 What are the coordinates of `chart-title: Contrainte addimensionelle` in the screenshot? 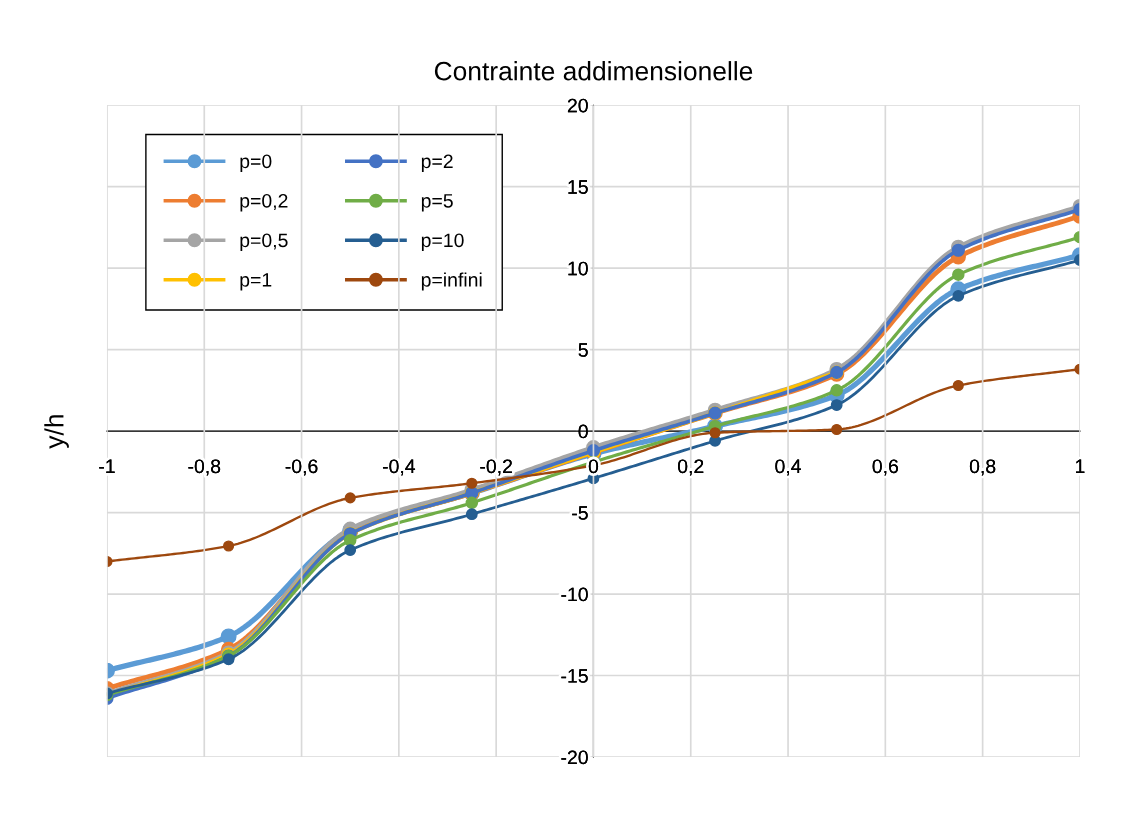 It's located at (593, 71).